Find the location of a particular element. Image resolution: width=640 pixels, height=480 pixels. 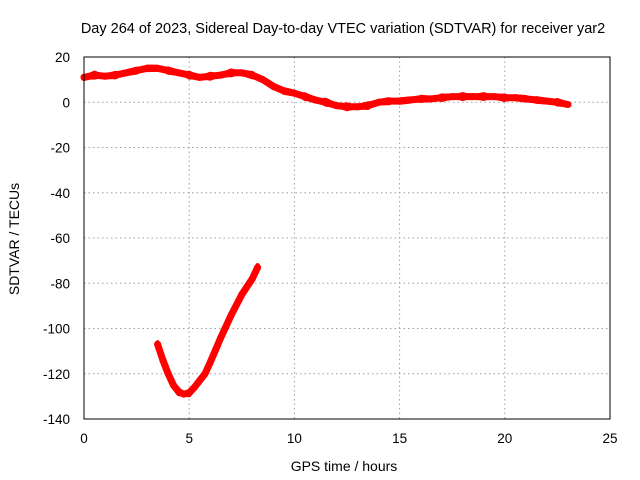

x-tick-label: 25 is located at coordinates (609, 438).